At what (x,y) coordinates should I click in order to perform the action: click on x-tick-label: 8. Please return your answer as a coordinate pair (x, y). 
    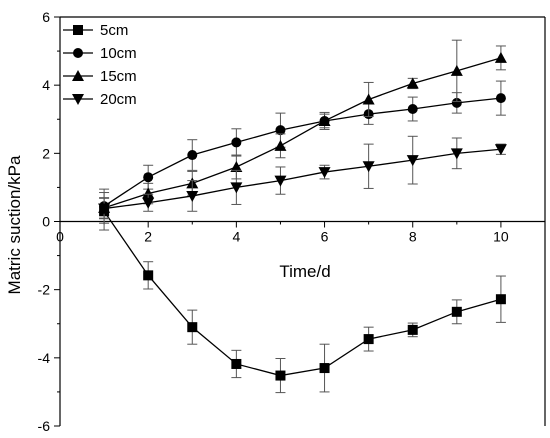
    Looking at the image, I should click on (413, 237).